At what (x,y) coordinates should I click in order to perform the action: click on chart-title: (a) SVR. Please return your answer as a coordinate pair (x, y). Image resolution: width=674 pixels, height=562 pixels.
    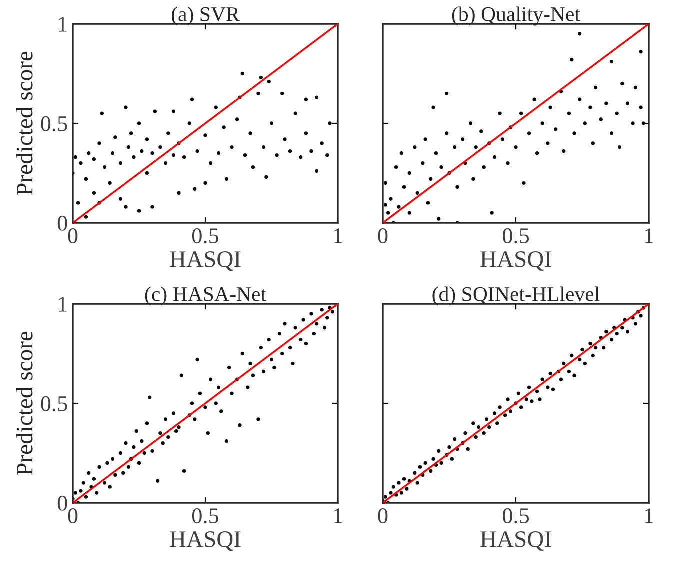
    Looking at the image, I should click on (206, 16).